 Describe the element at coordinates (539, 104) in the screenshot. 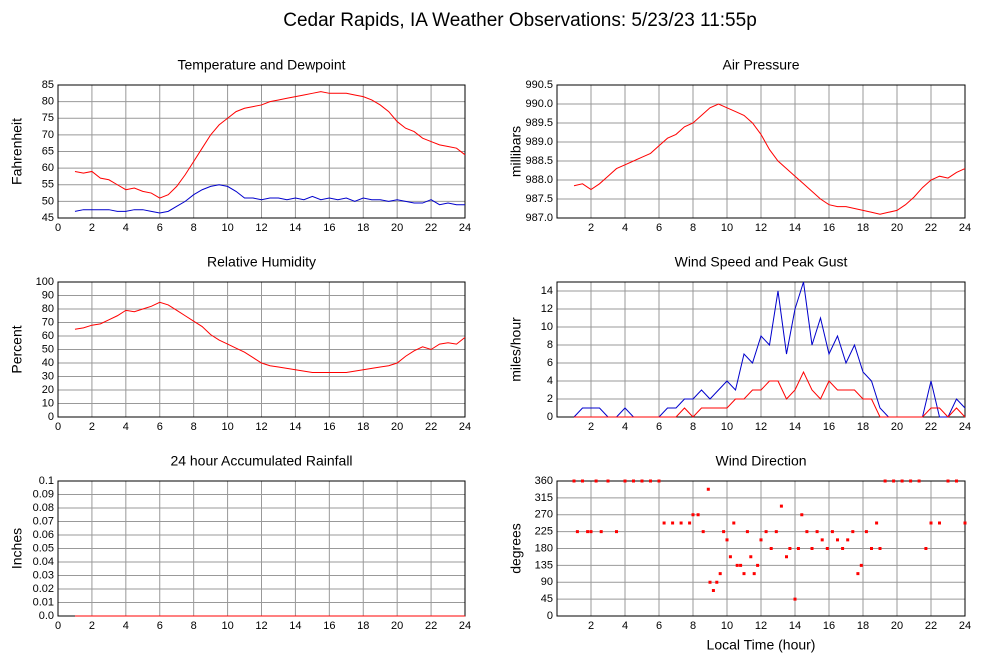

I see `y-tick-label: 990.0` at that location.